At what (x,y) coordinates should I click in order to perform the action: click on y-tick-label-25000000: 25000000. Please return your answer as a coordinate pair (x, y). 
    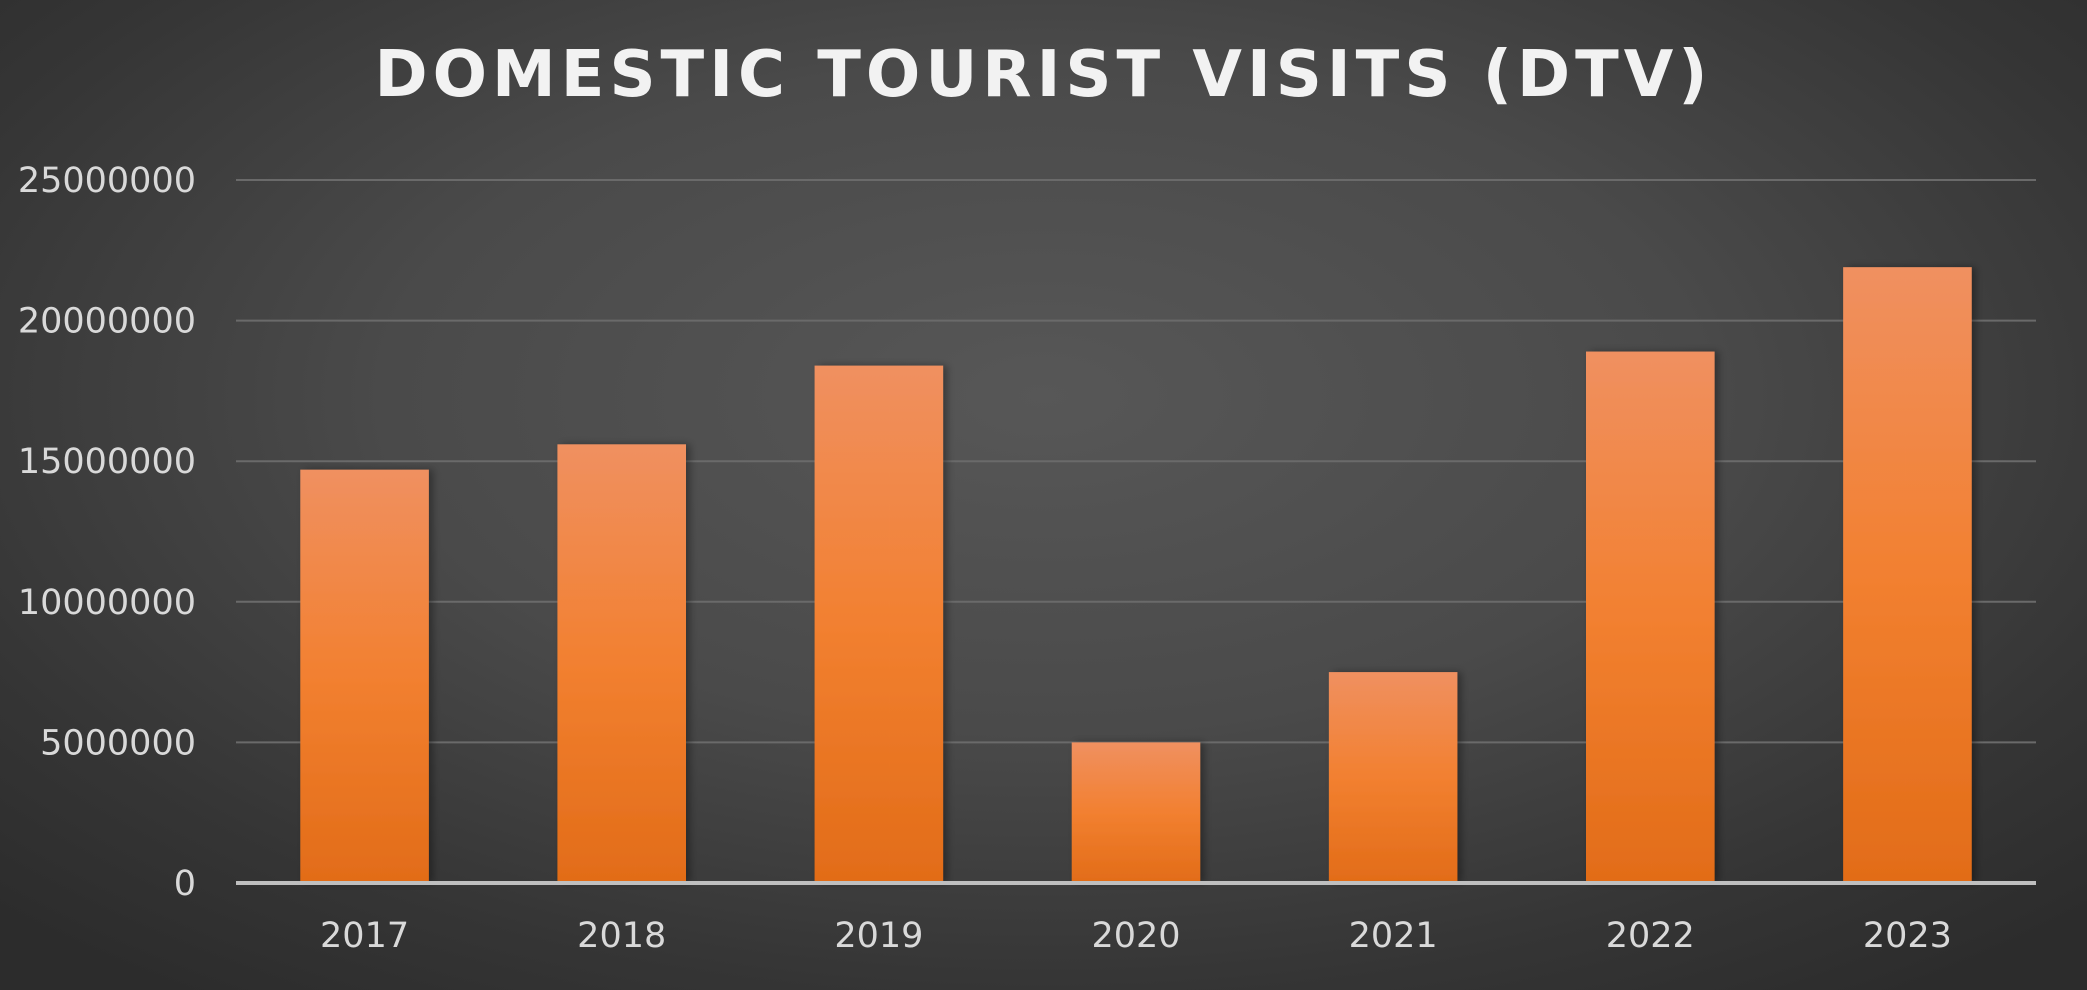
    Looking at the image, I should click on (107, 181).